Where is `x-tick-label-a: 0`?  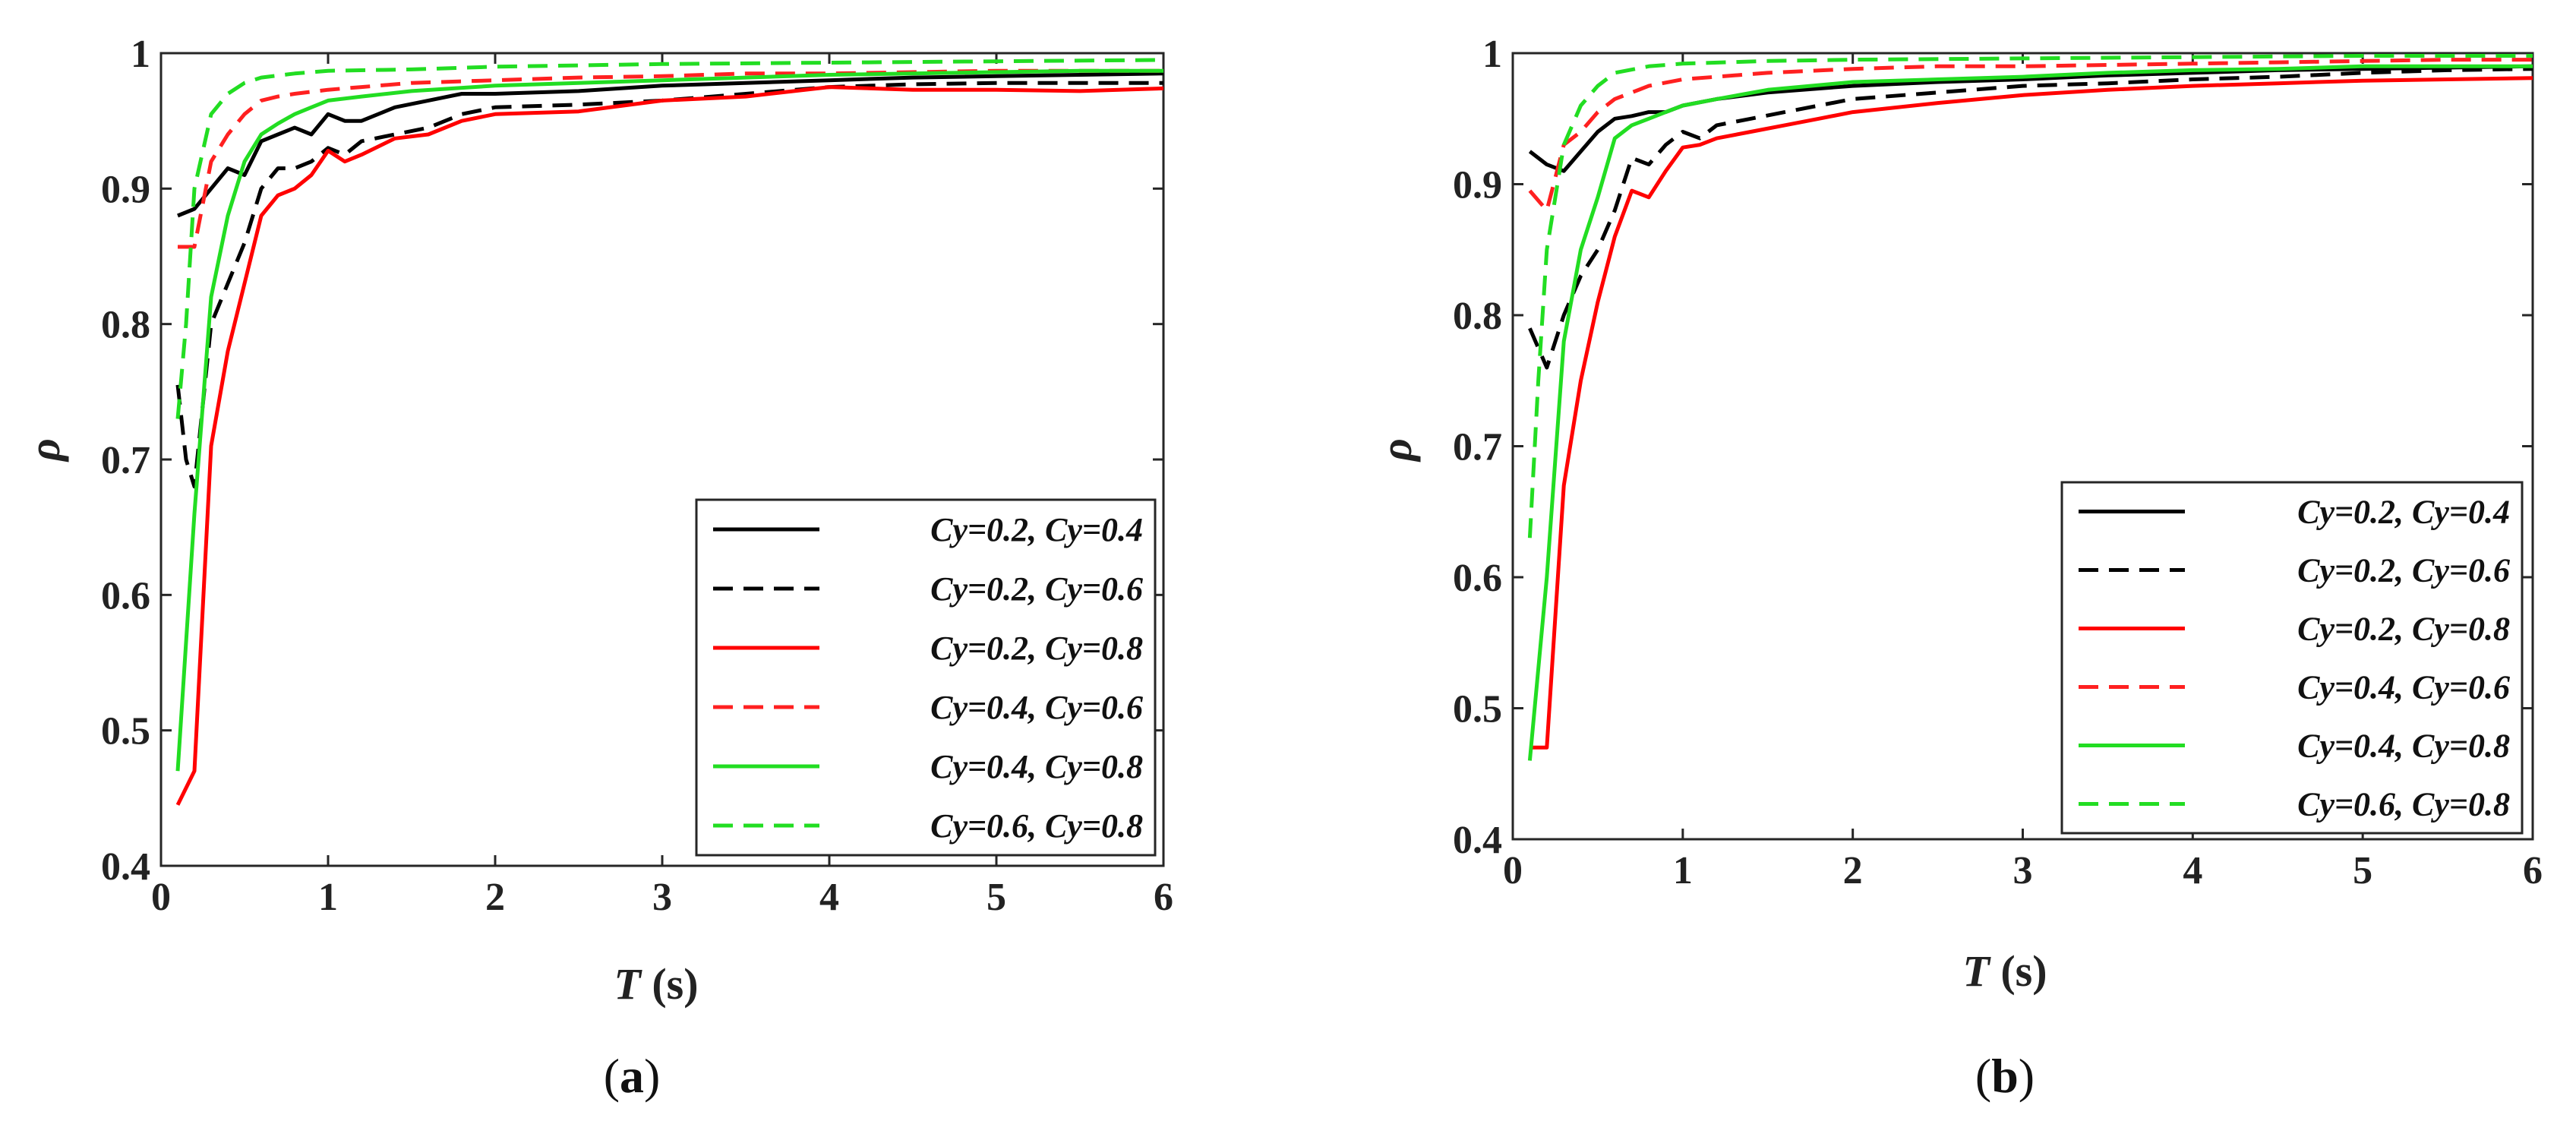 x-tick-label-a: 0 is located at coordinates (161, 897).